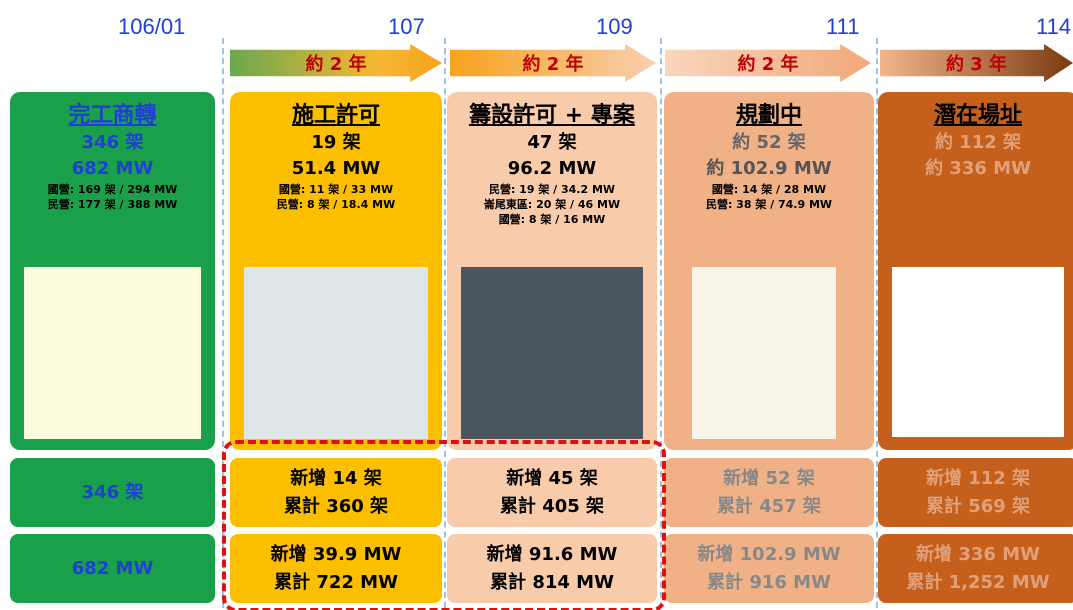 This screenshot has height=610, width=1073. What do you see at coordinates (769, 582) in the screenshot?
I see `mw-line: 累計 916 MW` at bounding box center [769, 582].